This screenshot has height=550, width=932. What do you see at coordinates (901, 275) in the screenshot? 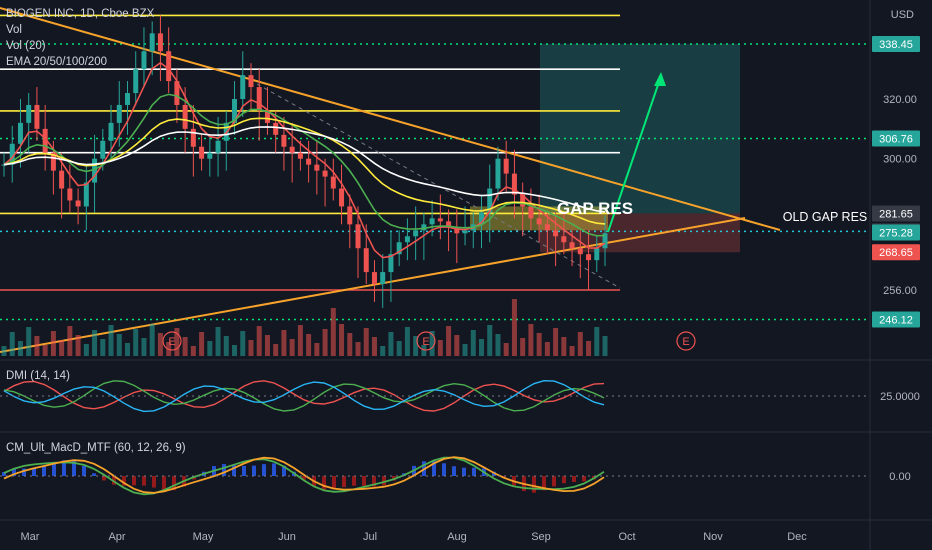
I see `price-axis-panel` at bounding box center [901, 275].